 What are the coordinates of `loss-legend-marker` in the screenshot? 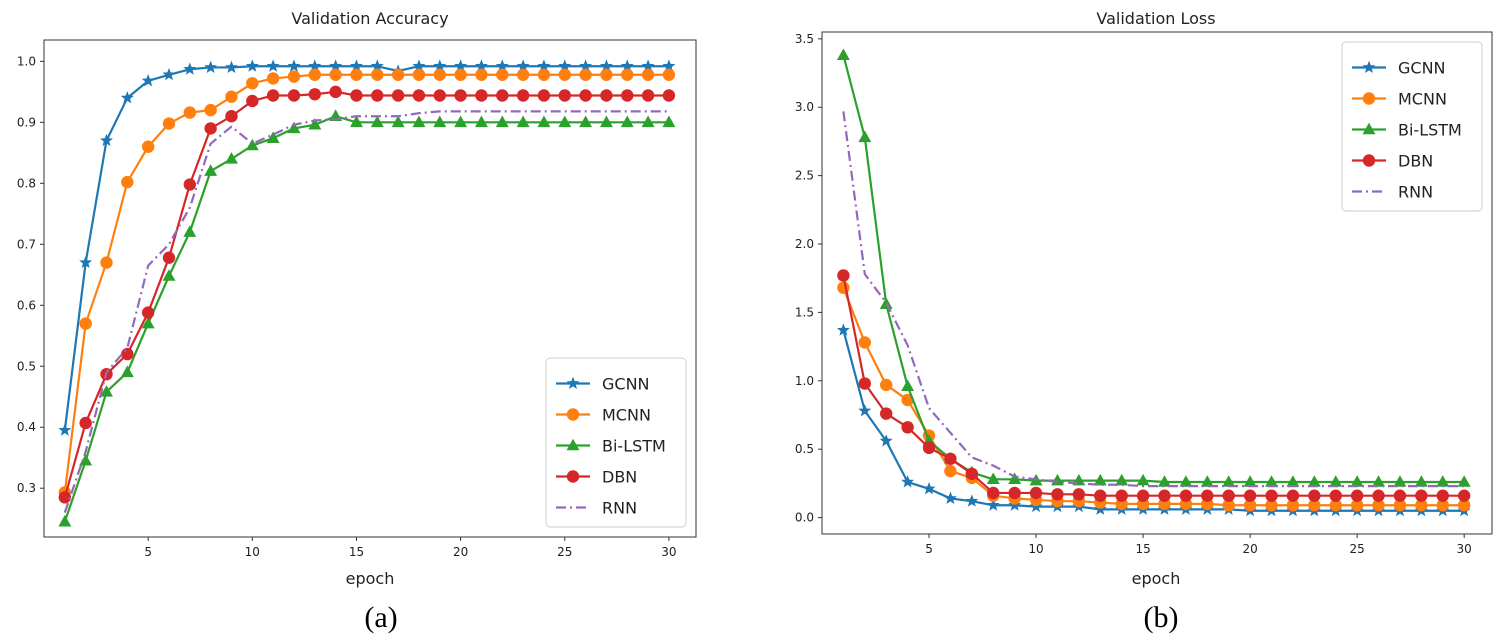 It's located at (1369, 128).